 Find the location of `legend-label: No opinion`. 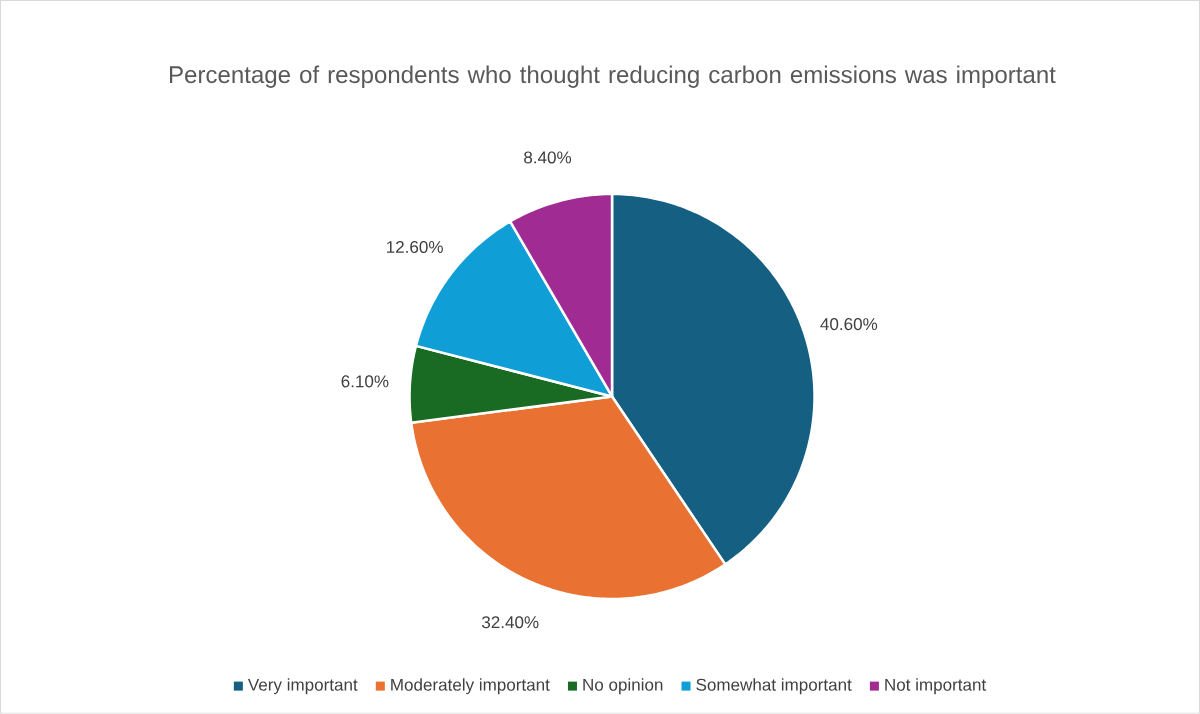

legend-label: No opinion is located at coordinates (623, 686).